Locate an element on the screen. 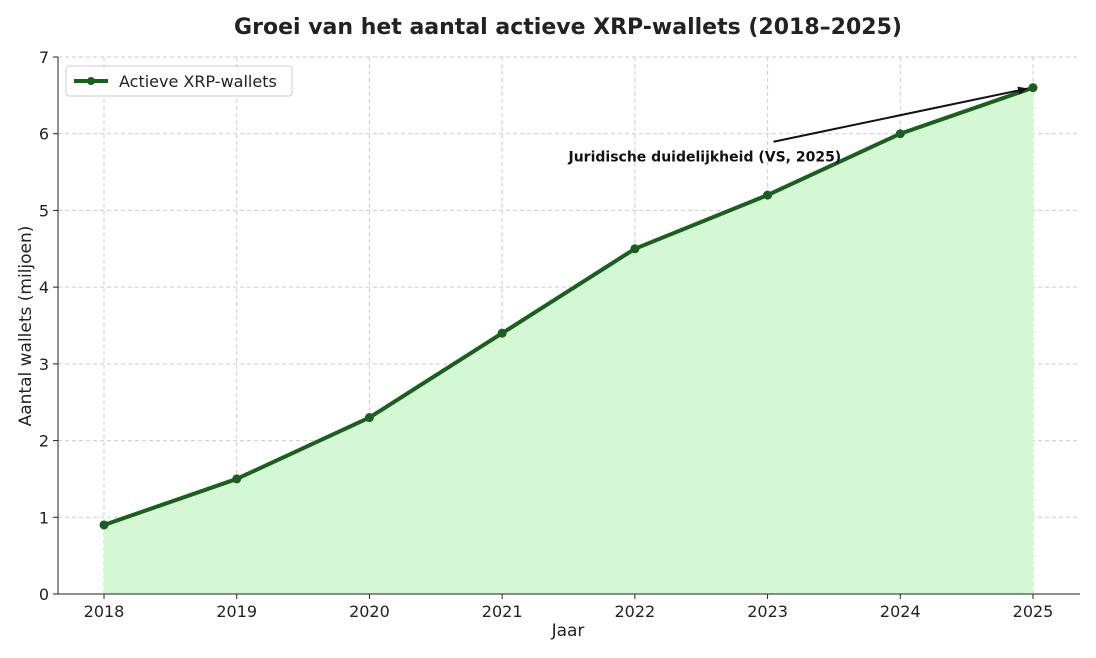  y-tick-label-2: 2 is located at coordinates (44, 441).